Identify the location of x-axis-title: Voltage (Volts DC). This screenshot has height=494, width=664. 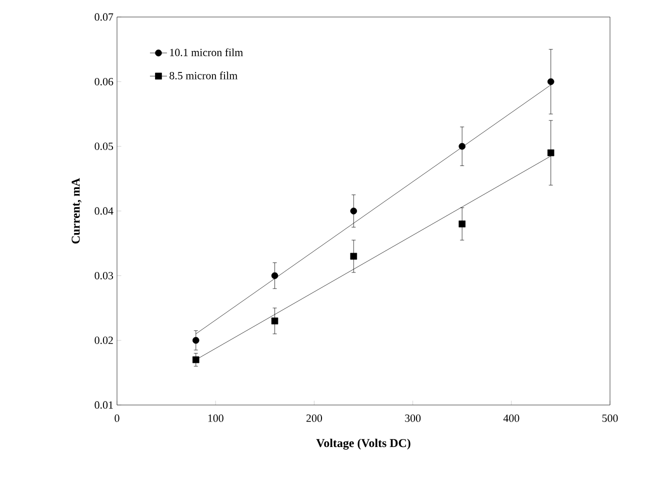
(363, 444).